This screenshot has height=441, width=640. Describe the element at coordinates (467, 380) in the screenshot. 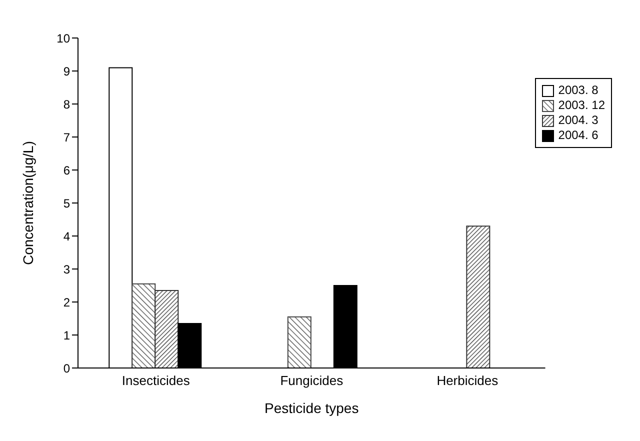

I see `x-tick-label: Herbicides` at that location.